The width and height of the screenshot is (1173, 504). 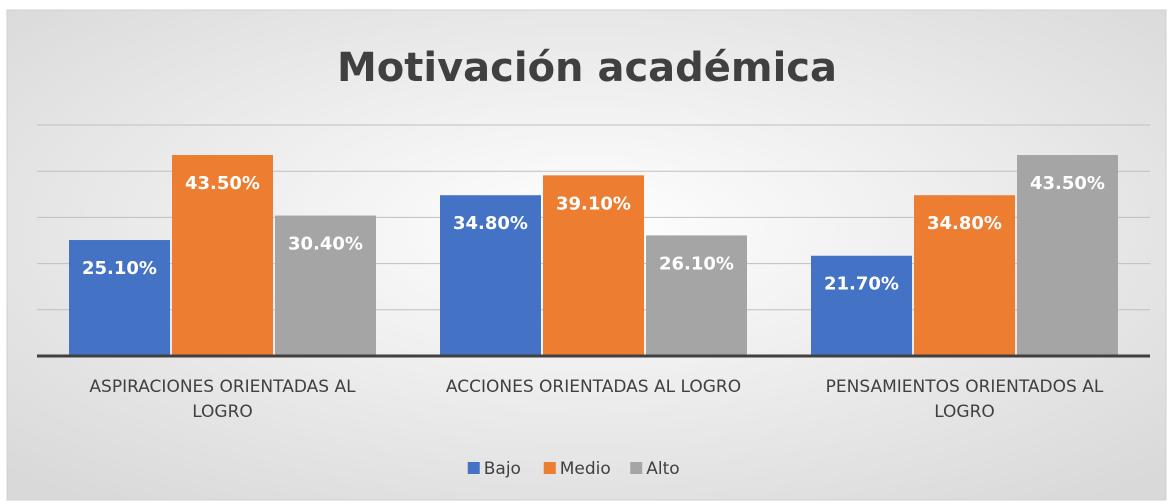 I want to click on legend-label: Medio, so click(x=585, y=469).